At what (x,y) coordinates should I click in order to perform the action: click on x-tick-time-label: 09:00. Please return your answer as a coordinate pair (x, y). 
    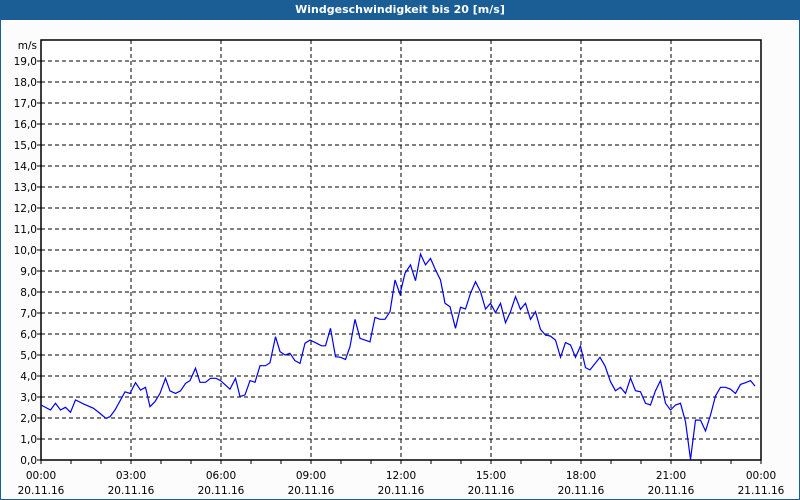
    Looking at the image, I should click on (311, 476).